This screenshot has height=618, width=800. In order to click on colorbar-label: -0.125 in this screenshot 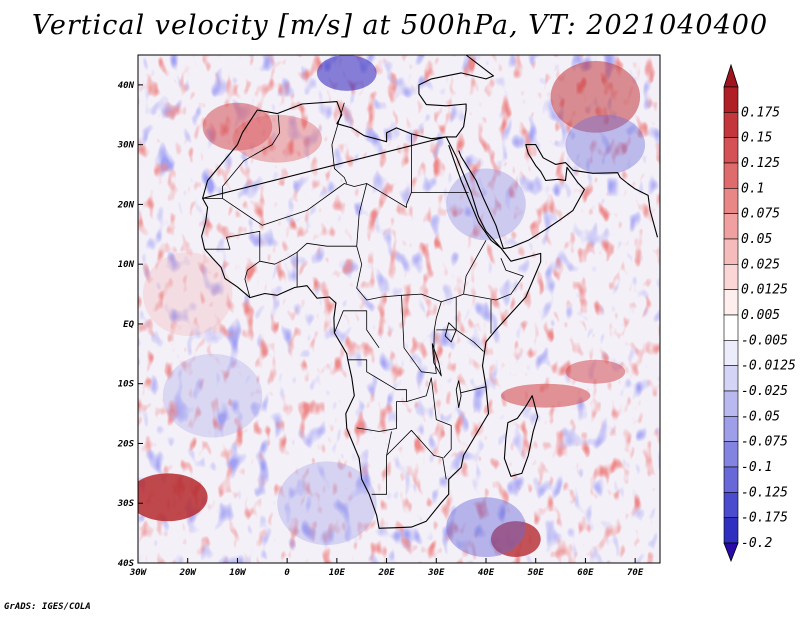, I will do `click(764, 492)`.